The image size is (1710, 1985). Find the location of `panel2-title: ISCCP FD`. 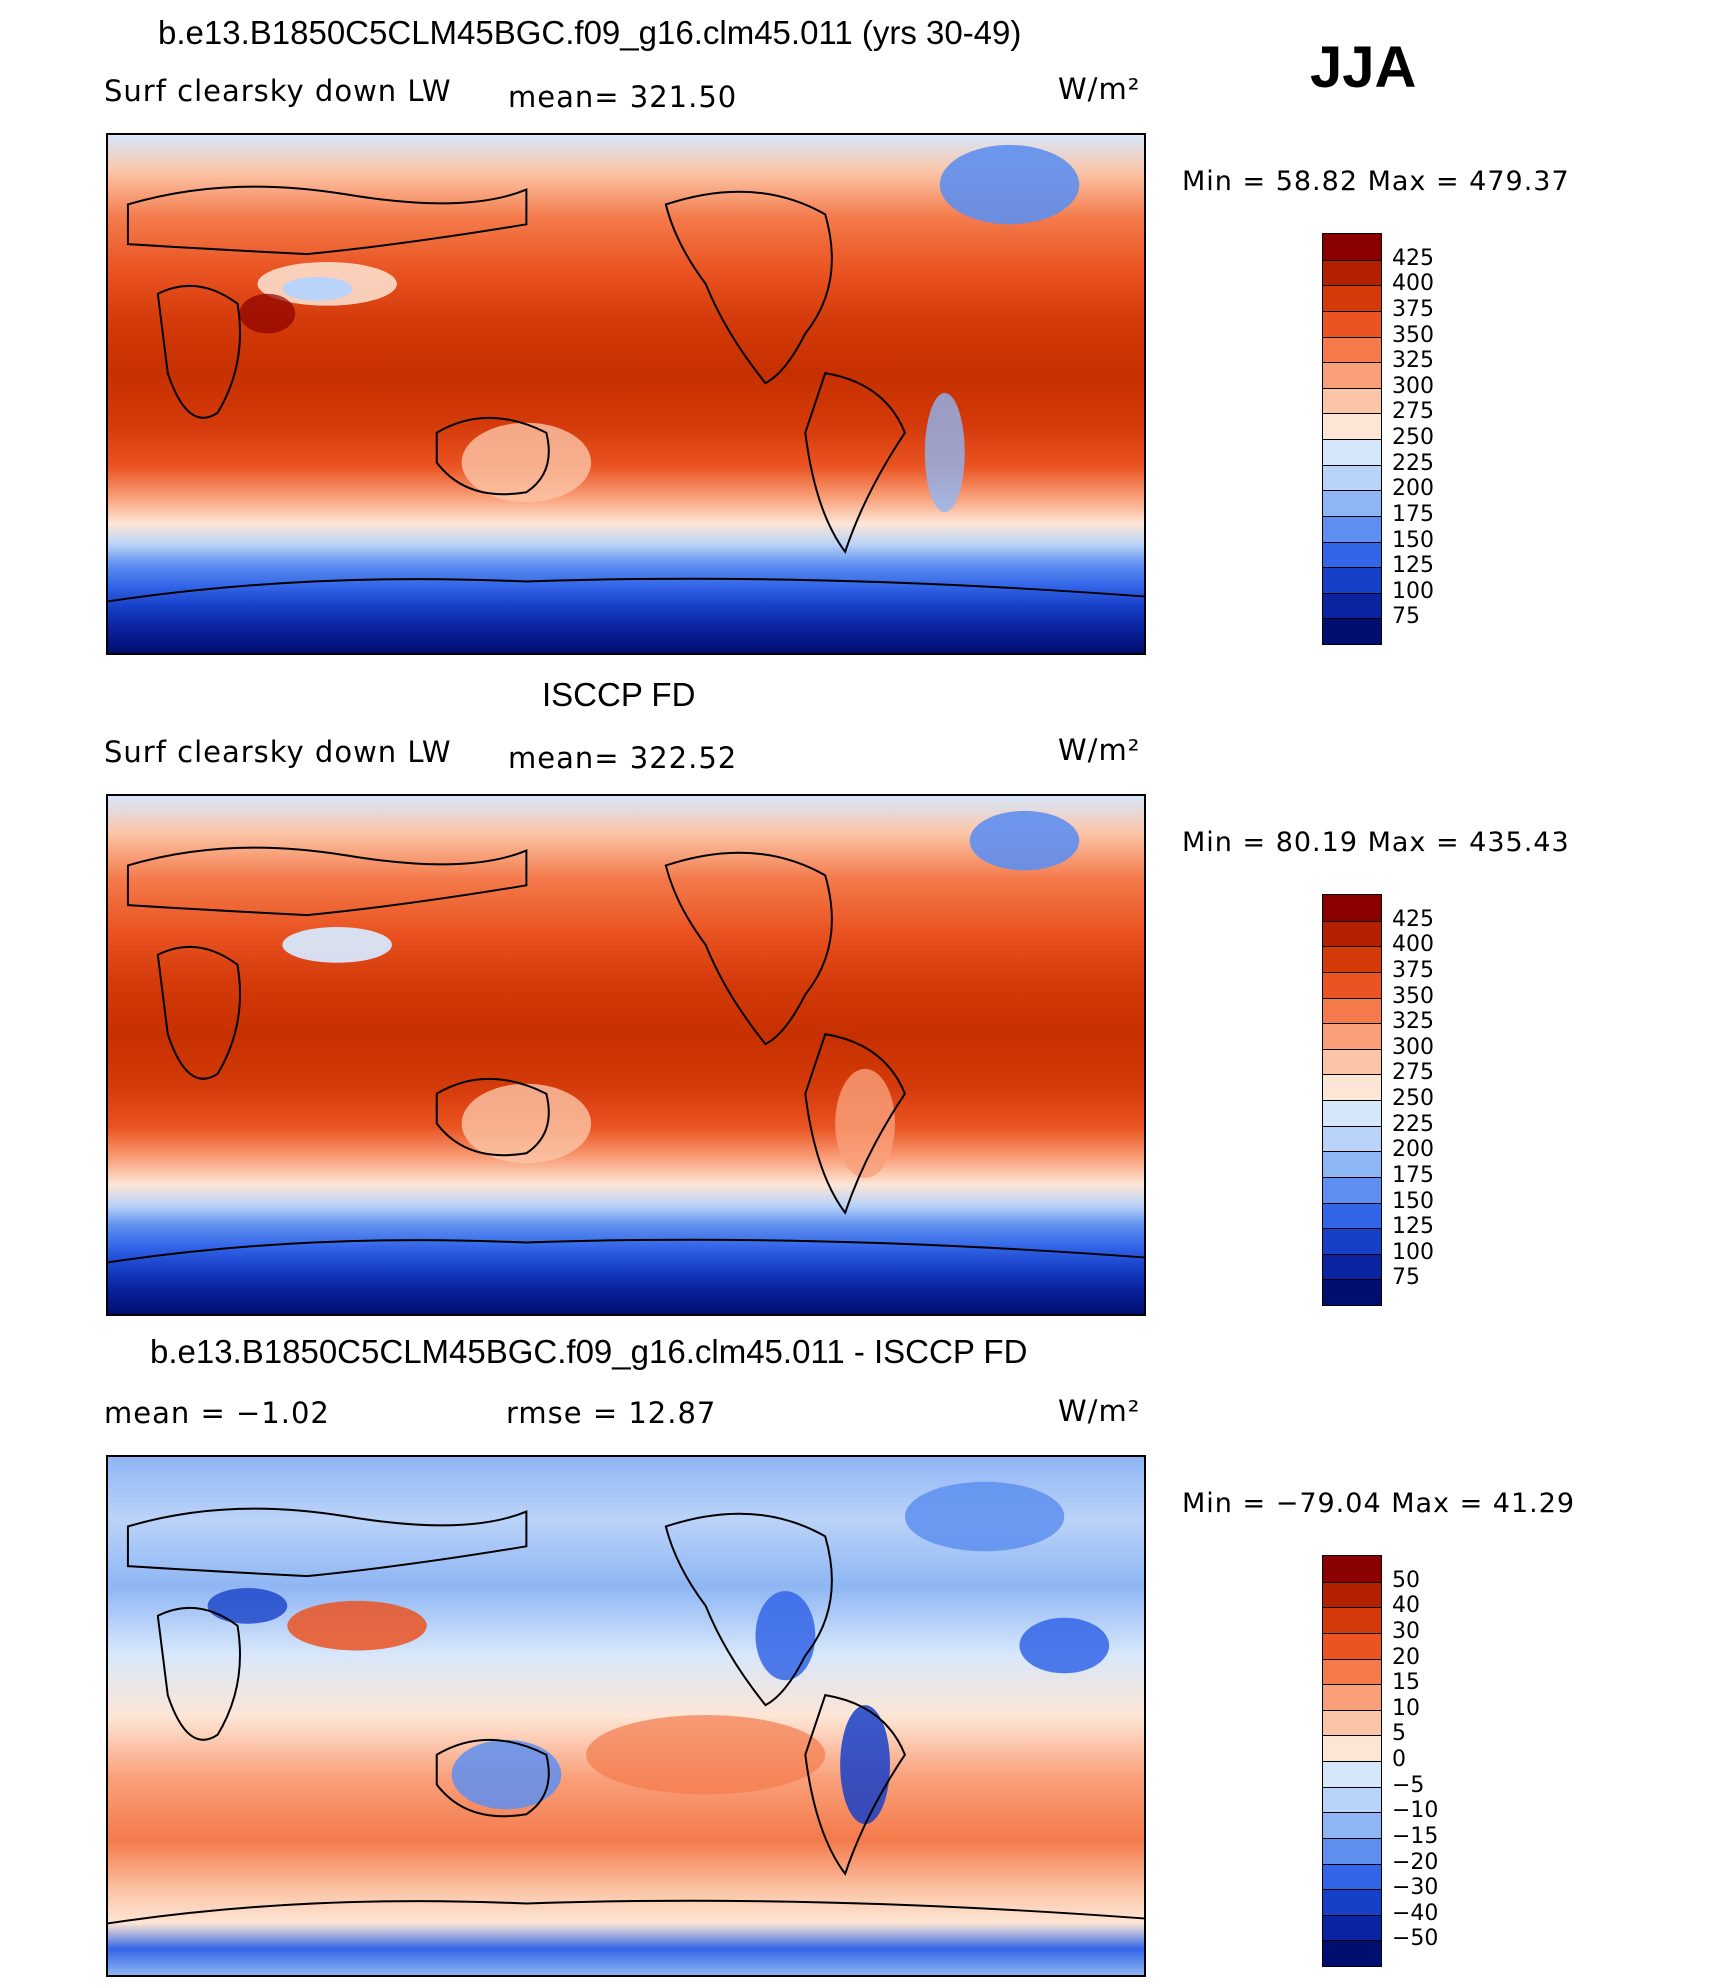

panel2-title: ISCCP FD is located at coordinates (619, 694).